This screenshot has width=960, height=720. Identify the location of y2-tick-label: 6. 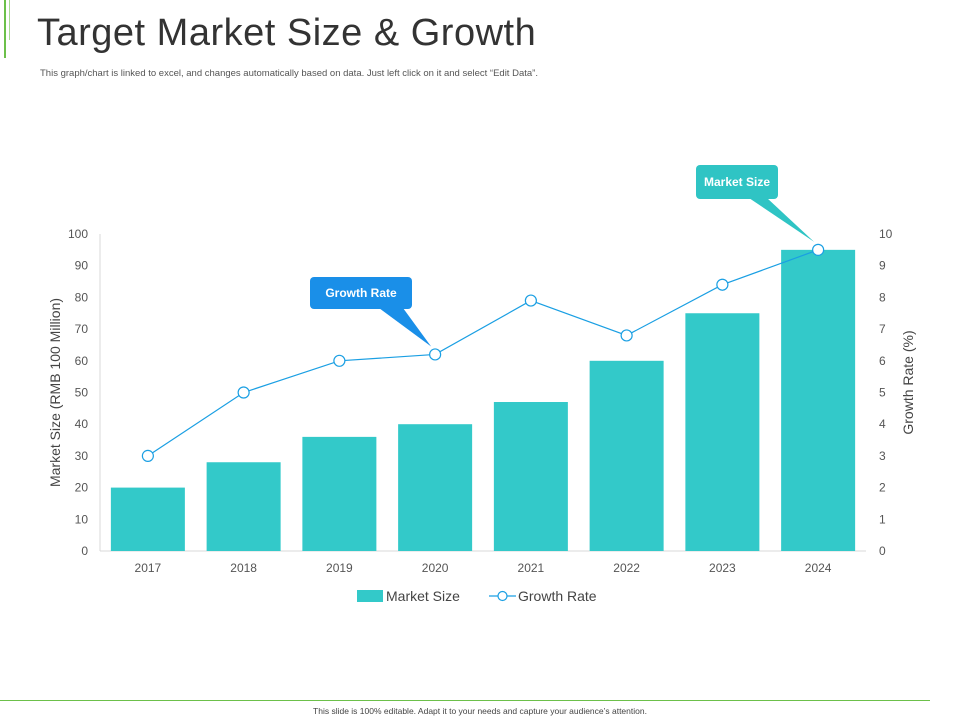
(882, 361).